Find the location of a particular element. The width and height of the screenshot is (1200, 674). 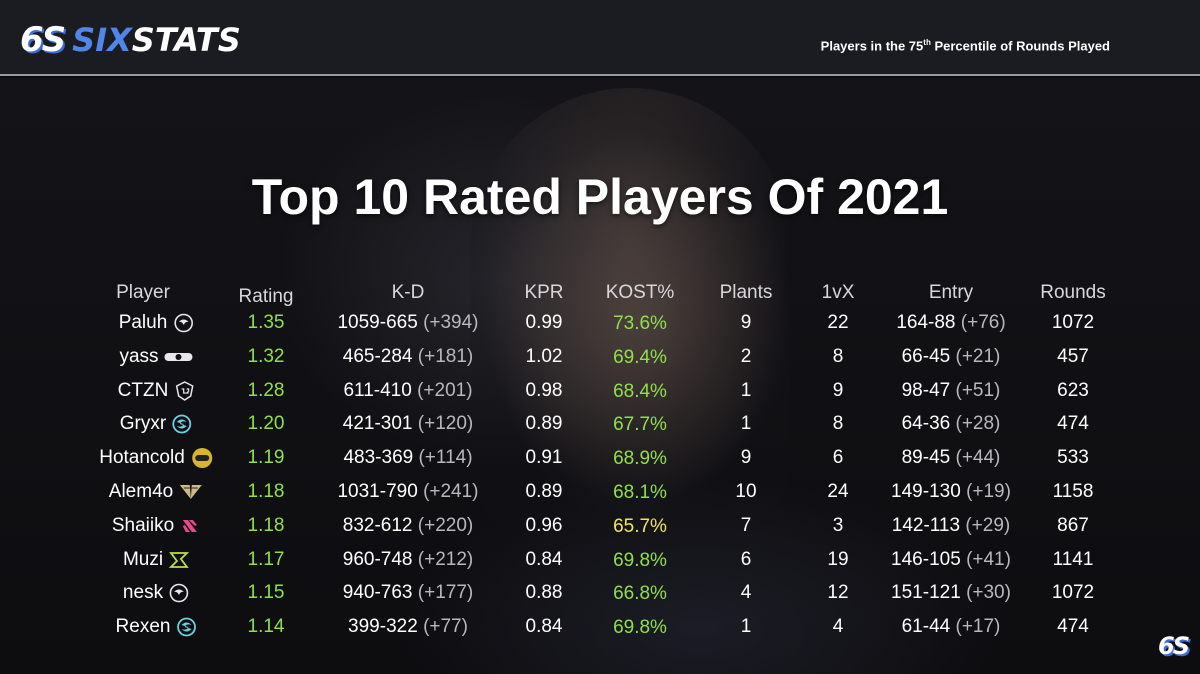

ninjas-in-pyjamas-icon is located at coordinates (179, 560).